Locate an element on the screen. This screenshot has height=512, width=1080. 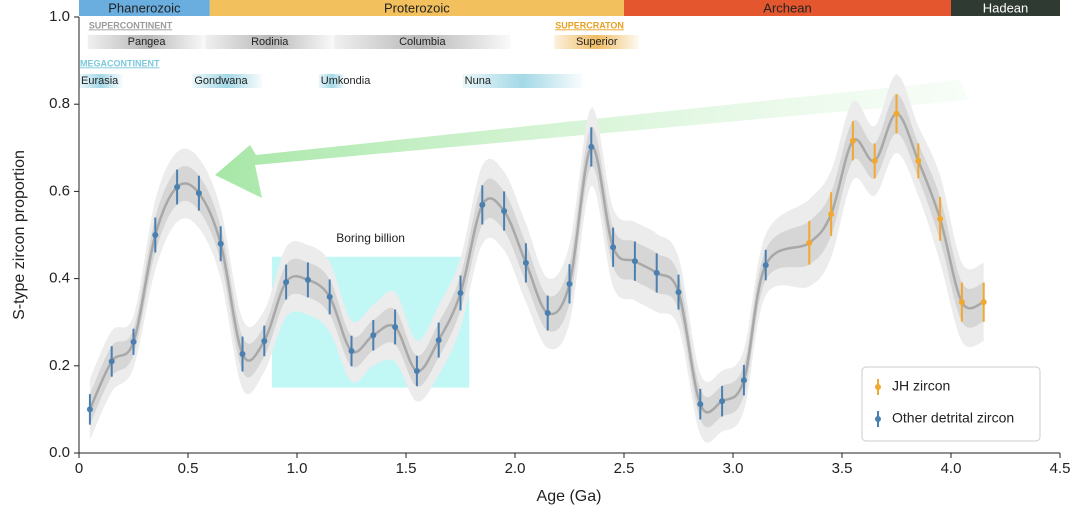
period-label: Superior is located at coordinates (597, 42).